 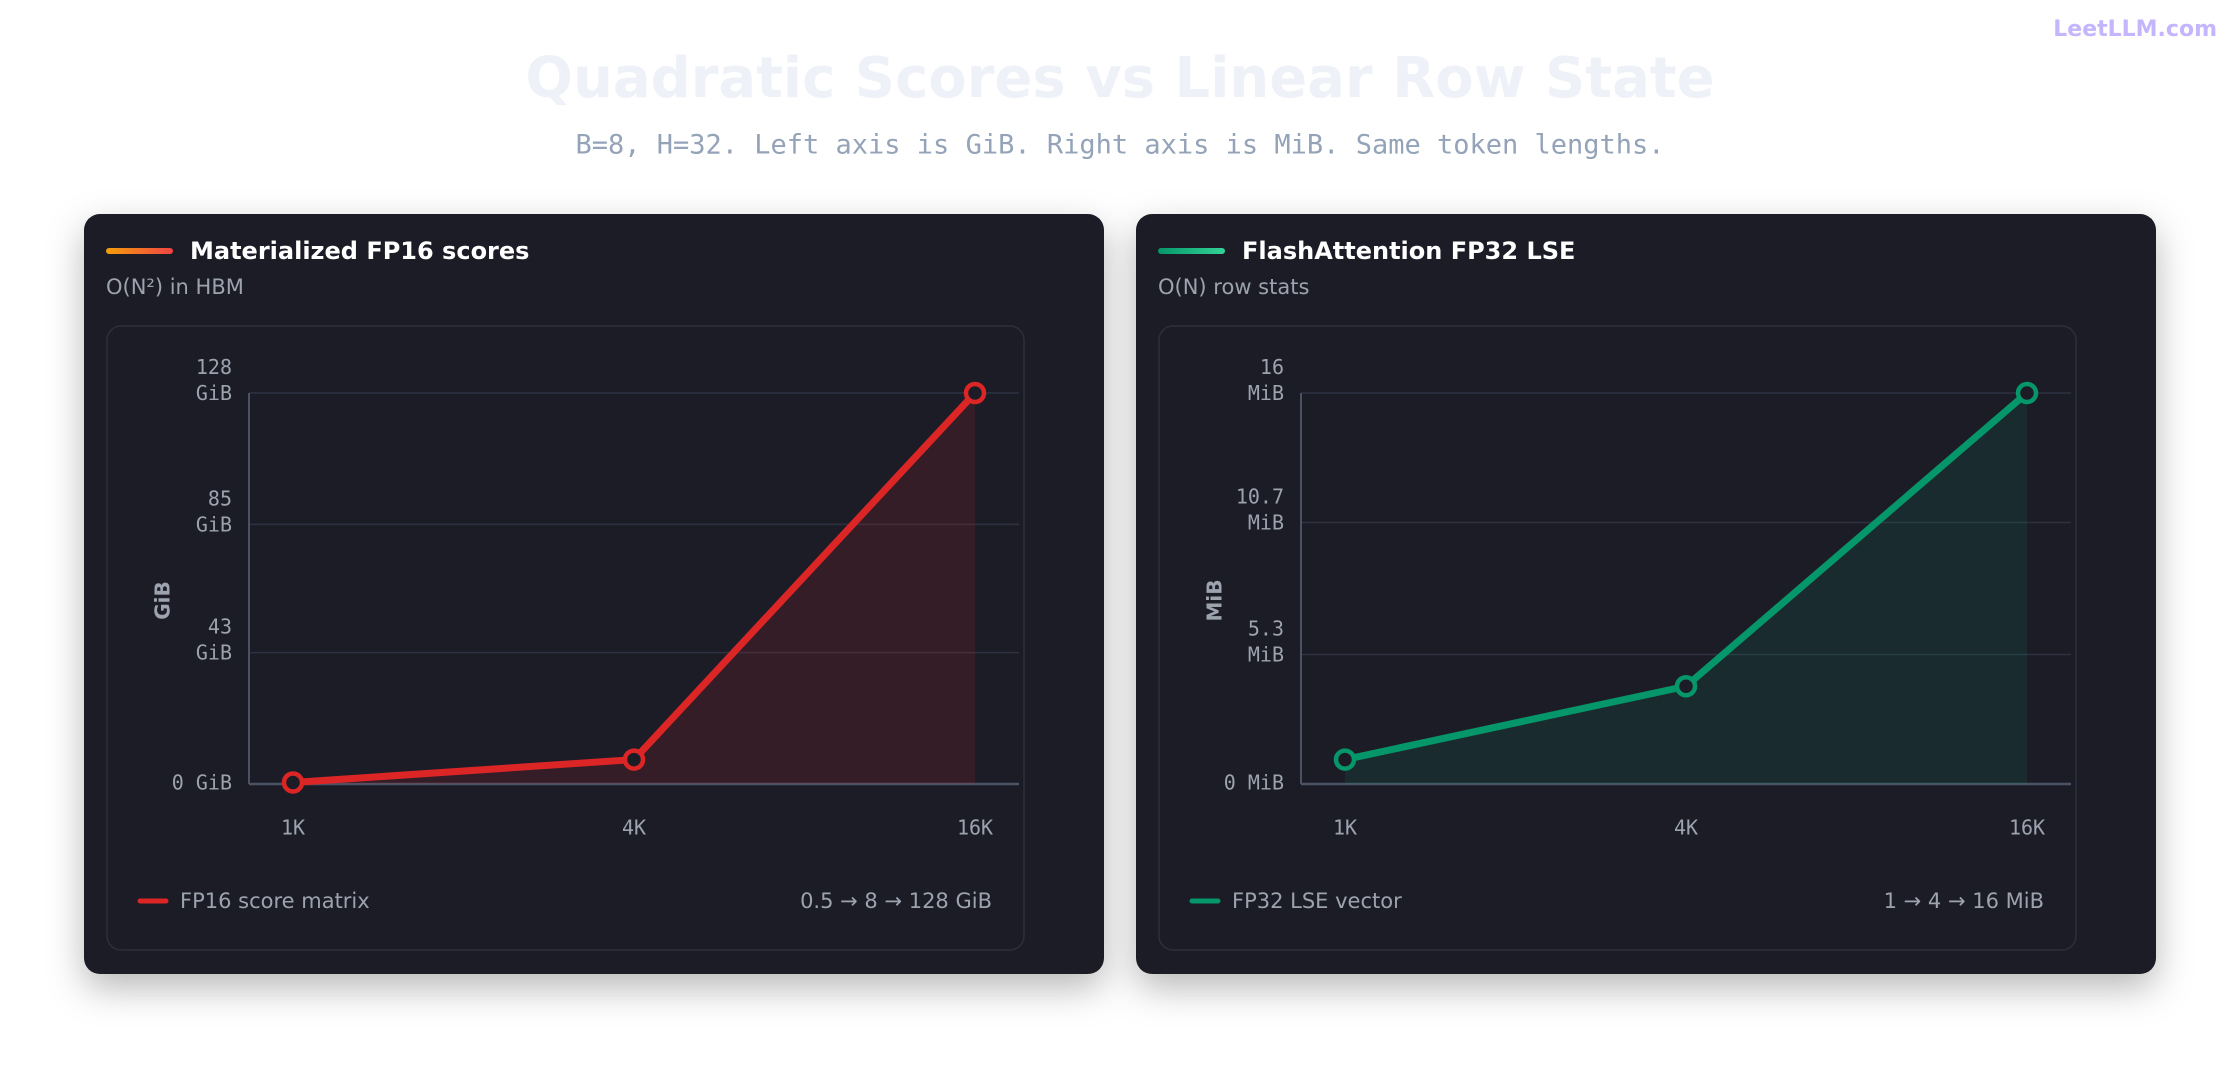 I want to click on page-title: Quadratic Scores vs Linear Row State, so click(x=1119, y=78).